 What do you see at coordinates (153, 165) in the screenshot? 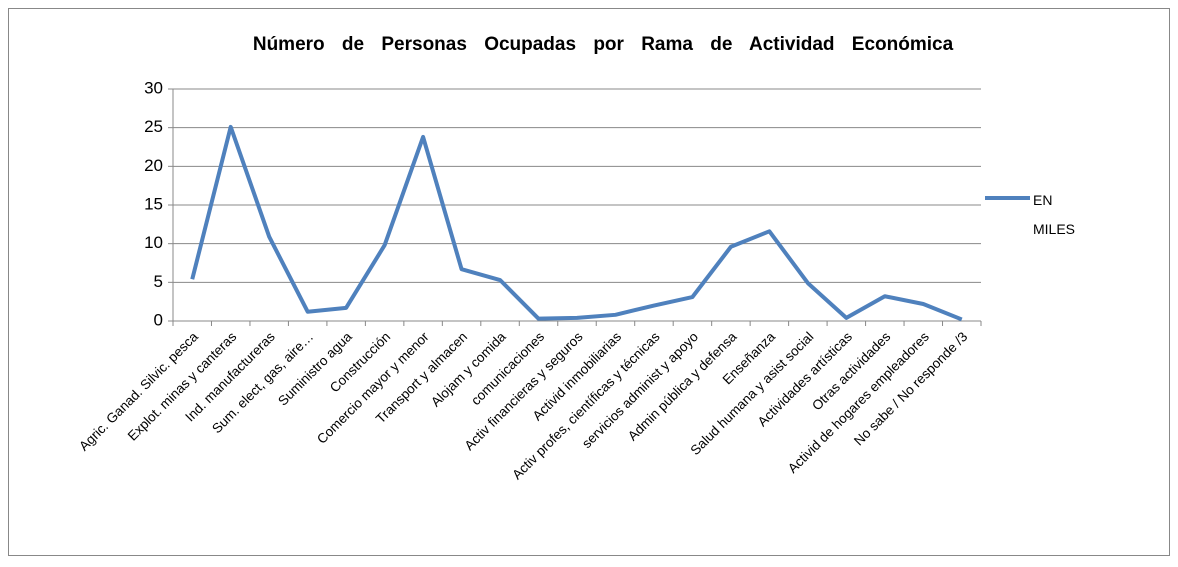
I see `y-tick-label: 20` at bounding box center [153, 165].